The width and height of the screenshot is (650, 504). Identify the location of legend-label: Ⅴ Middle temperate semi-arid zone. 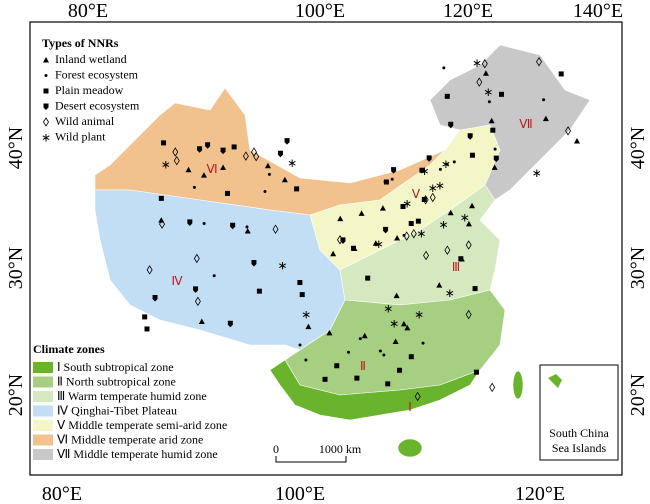
(142, 425).